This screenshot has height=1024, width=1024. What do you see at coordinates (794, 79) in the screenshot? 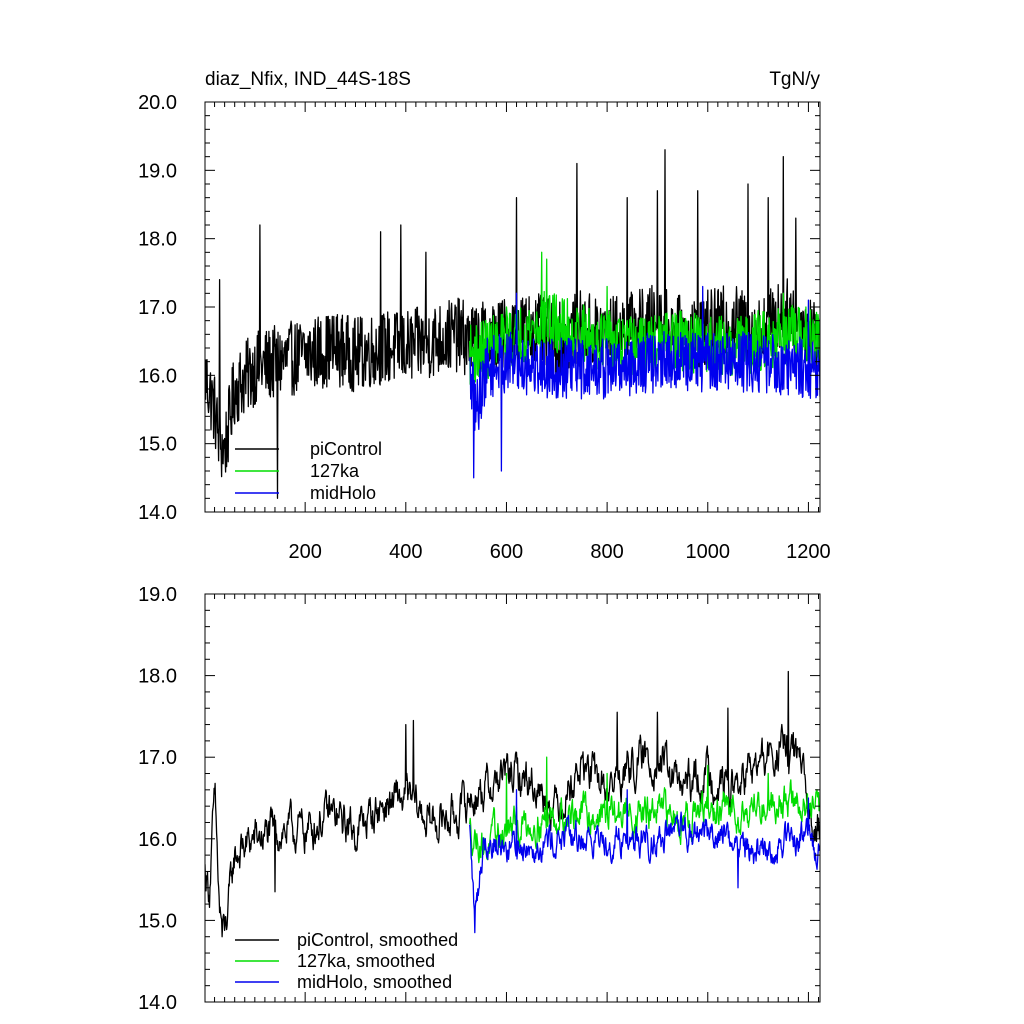
I see `units-label: TgN/y` at bounding box center [794, 79].